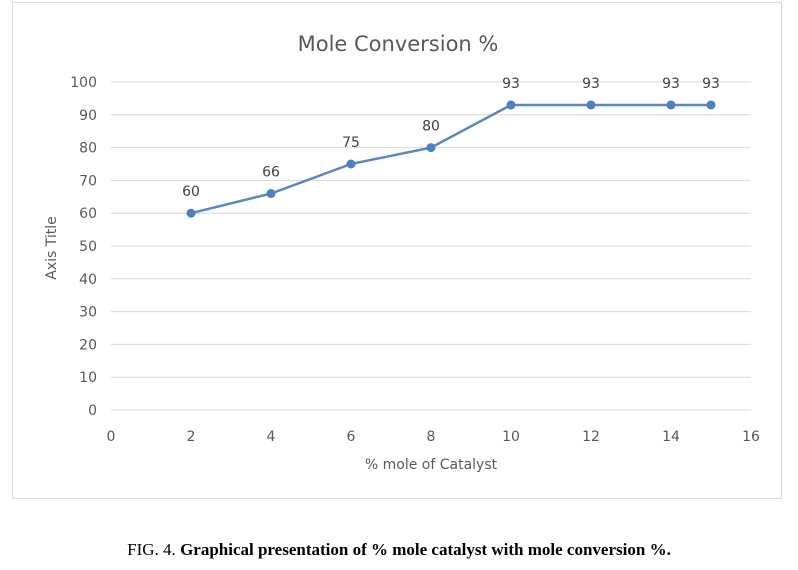 This screenshot has width=798, height=570. Describe the element at coordinates (88, 247) in the screenshot. I see `y-tick-label: 50` at that location.